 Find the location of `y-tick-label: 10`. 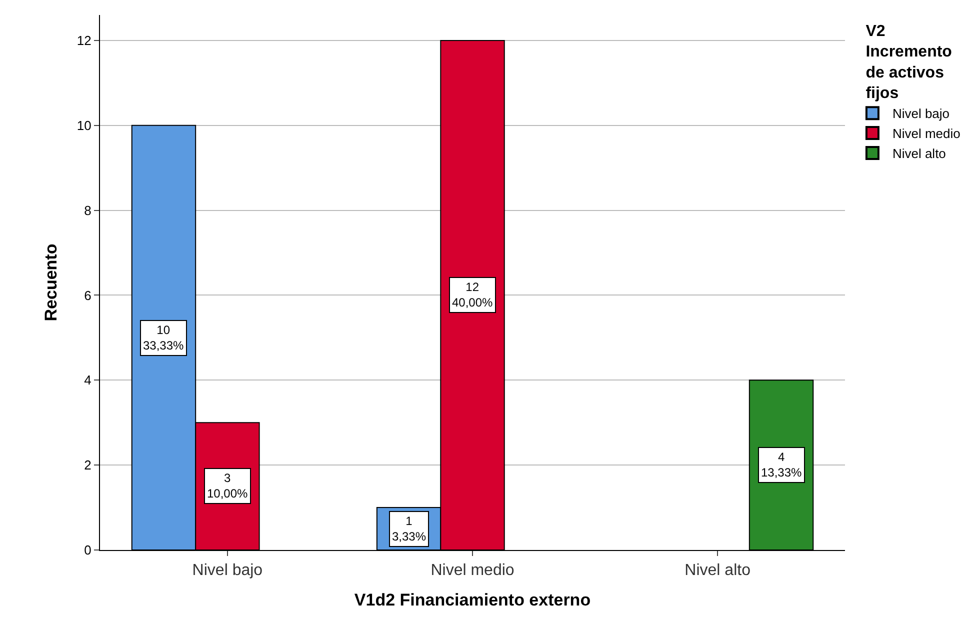

y-tick-label: 10 is located at coordinates (84, 125).